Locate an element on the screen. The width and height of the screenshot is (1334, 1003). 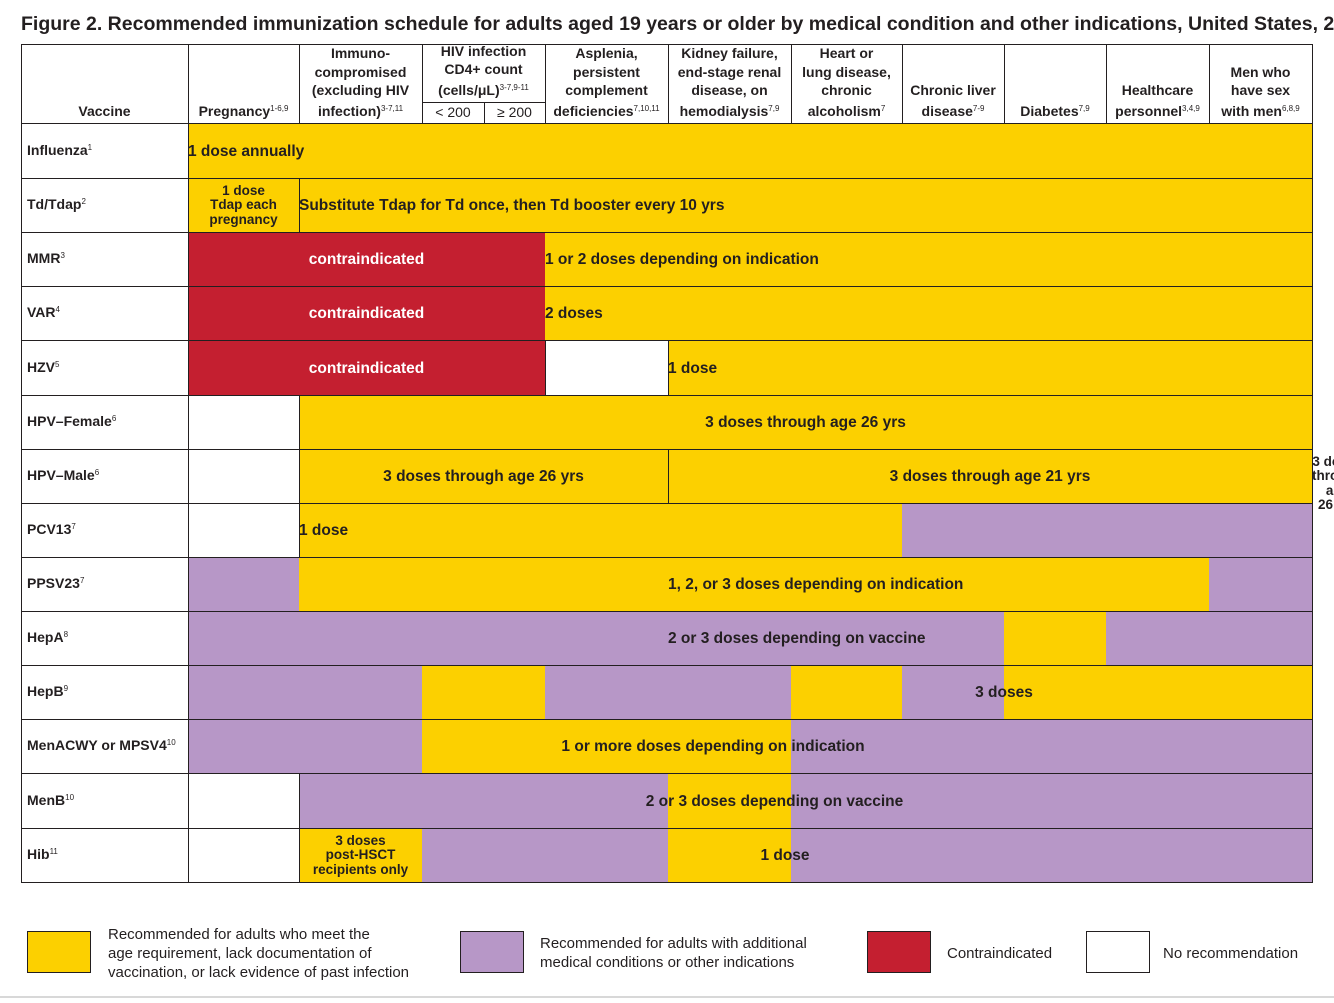
column-header: Healthcare personnel3,4,9 is located at coordinates (1157, 82).